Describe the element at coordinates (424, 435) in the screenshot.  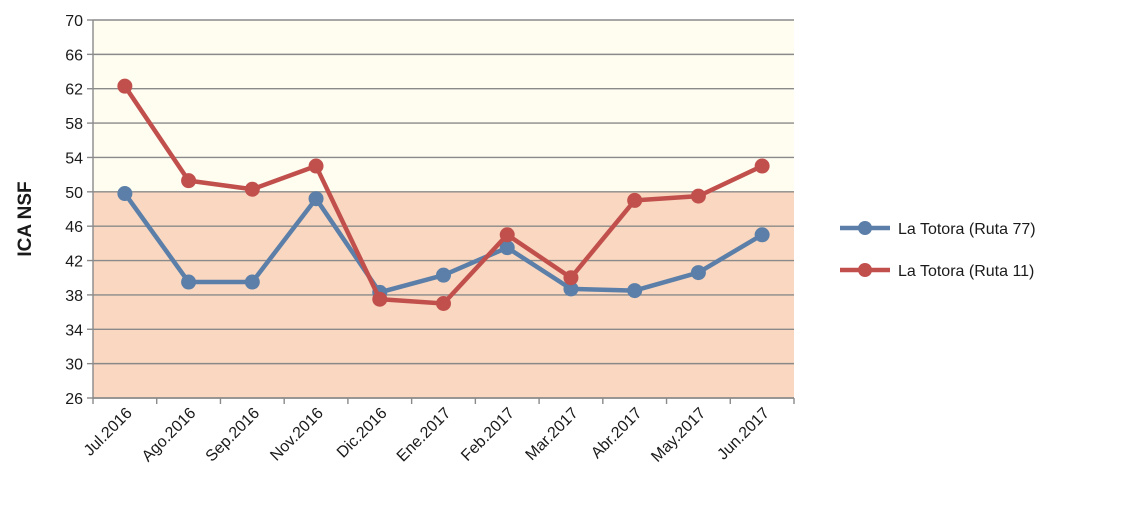
I see `x-tick-label-5: Ene.2017` at that location.